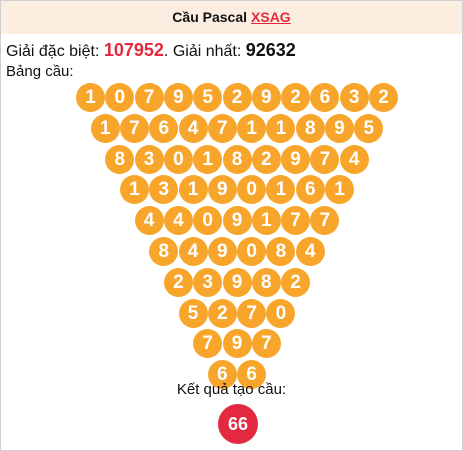 The height and width of the screenshot is (451, 463). I want to click on special-prize-value: 107952, so click(133, 50).